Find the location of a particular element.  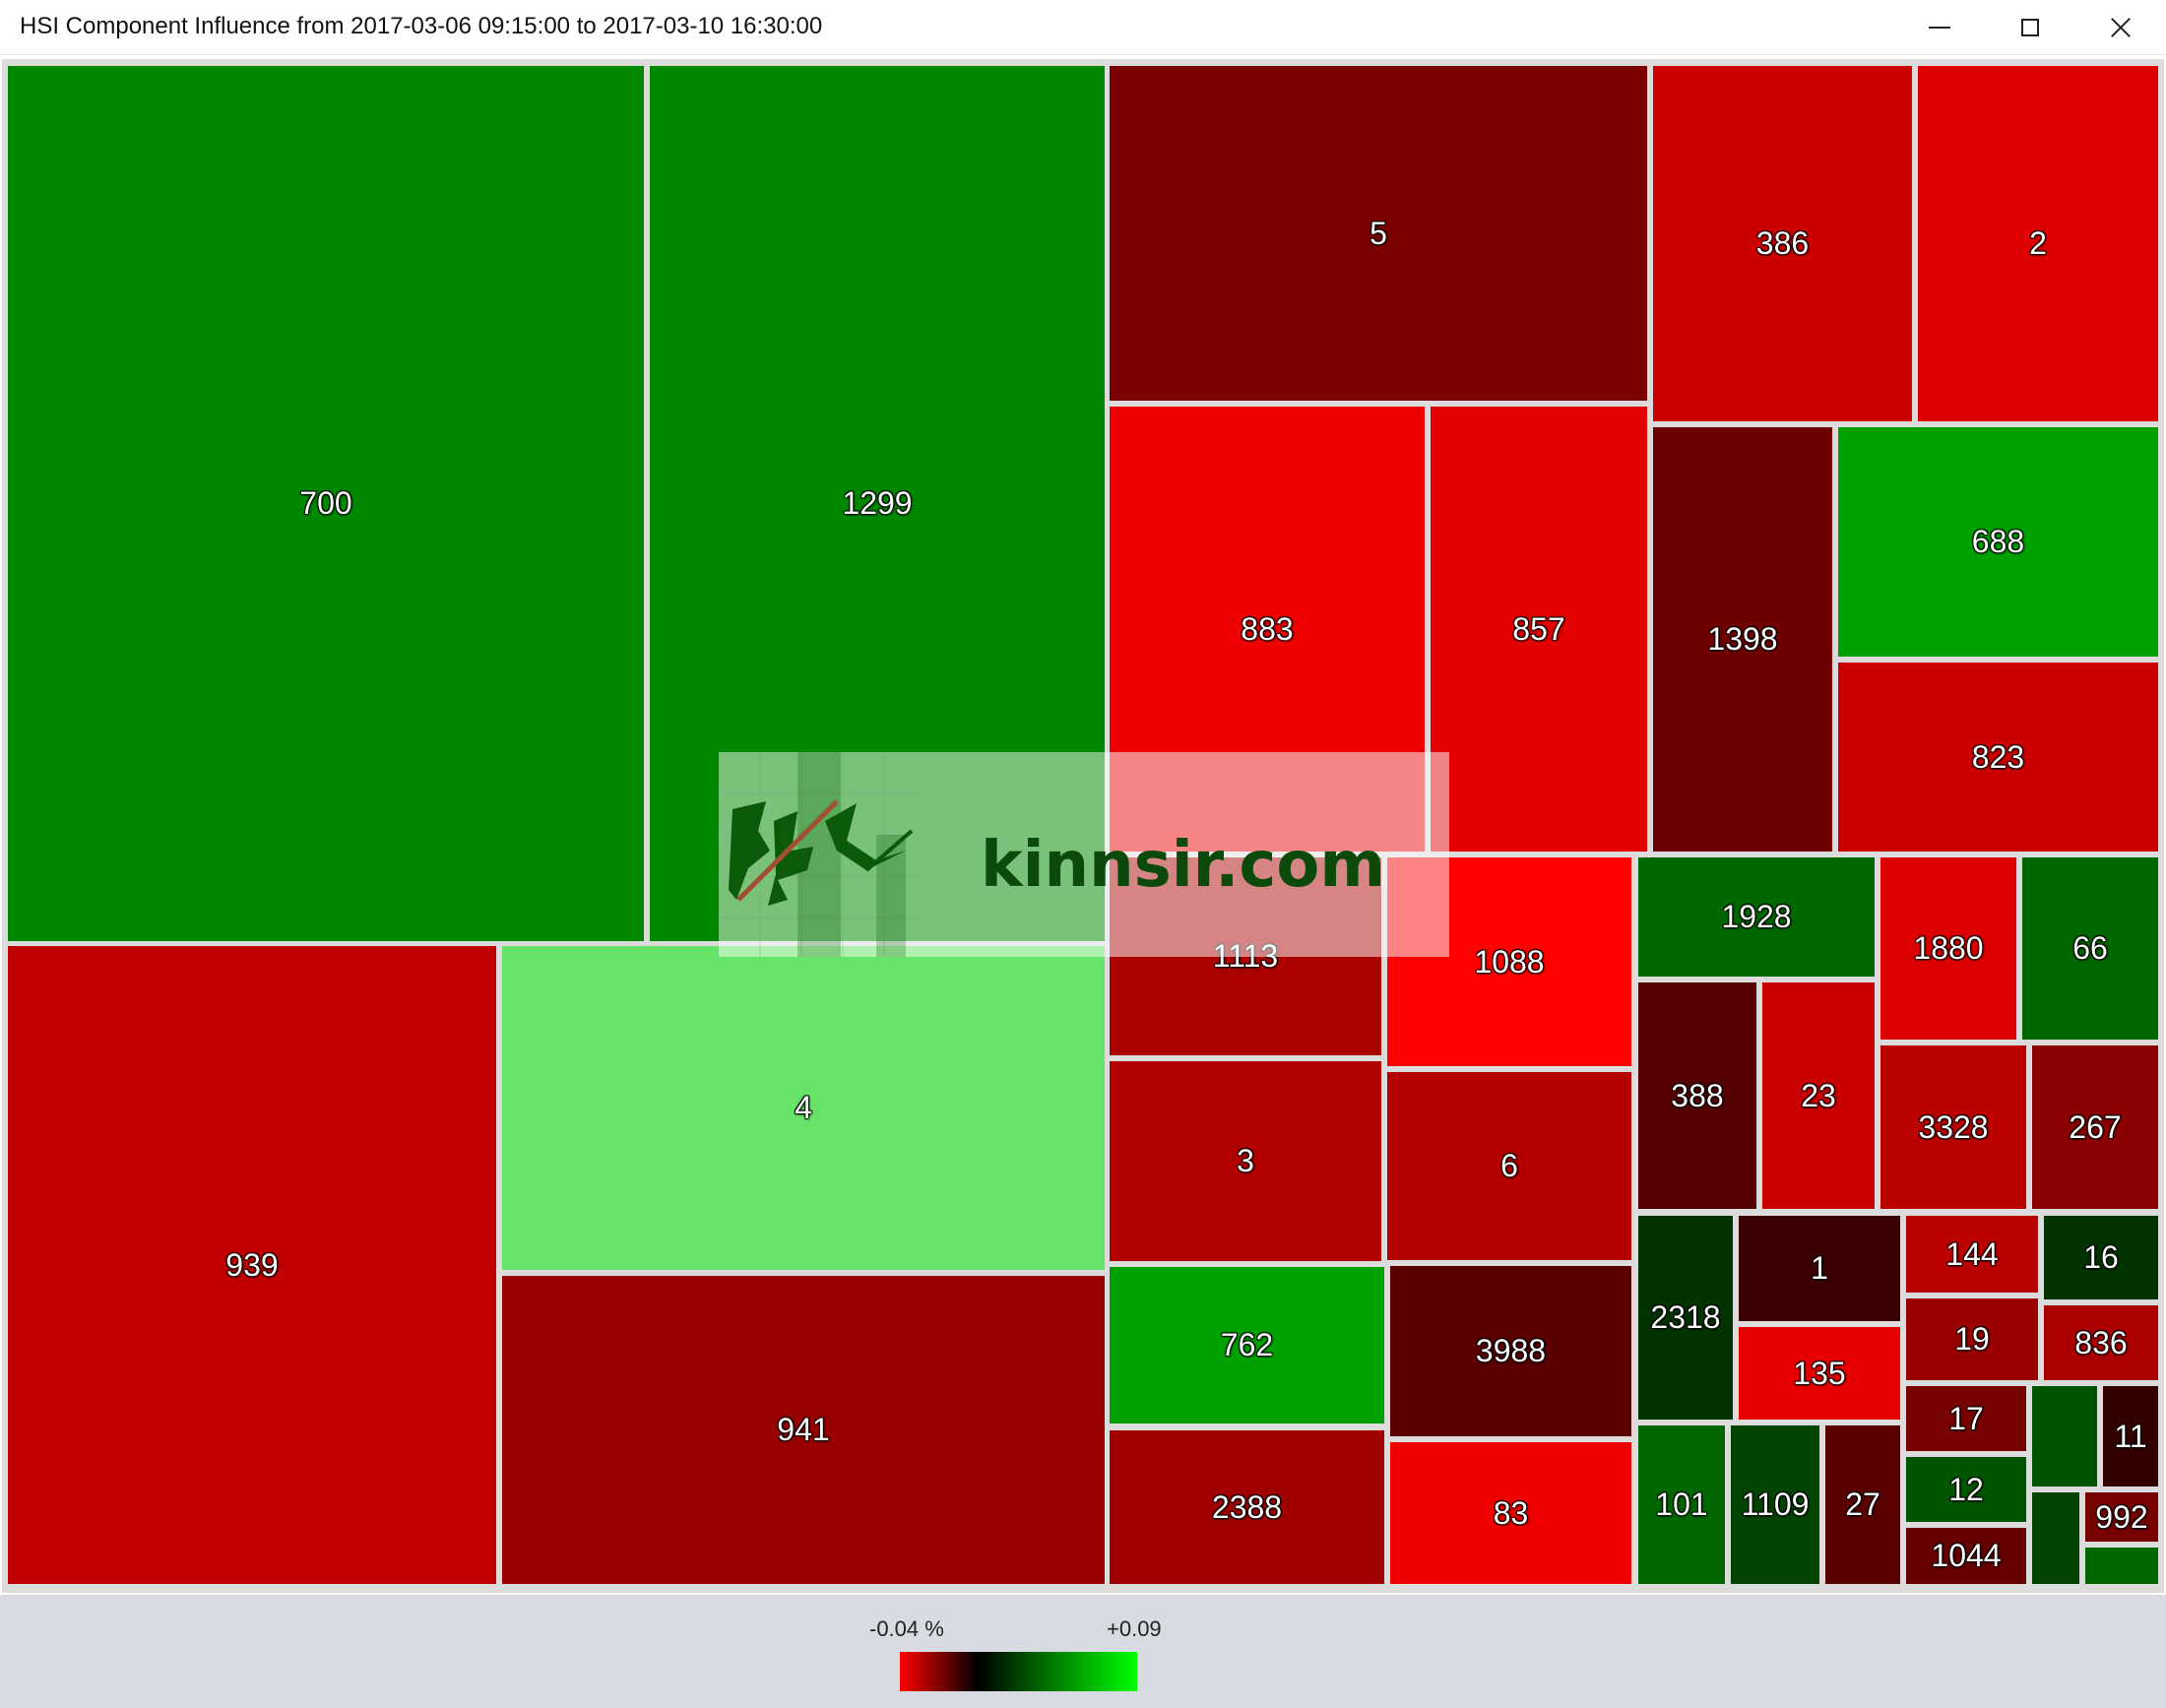

treemap-cell-label: 1928 is located at coordinates (1757, 916).